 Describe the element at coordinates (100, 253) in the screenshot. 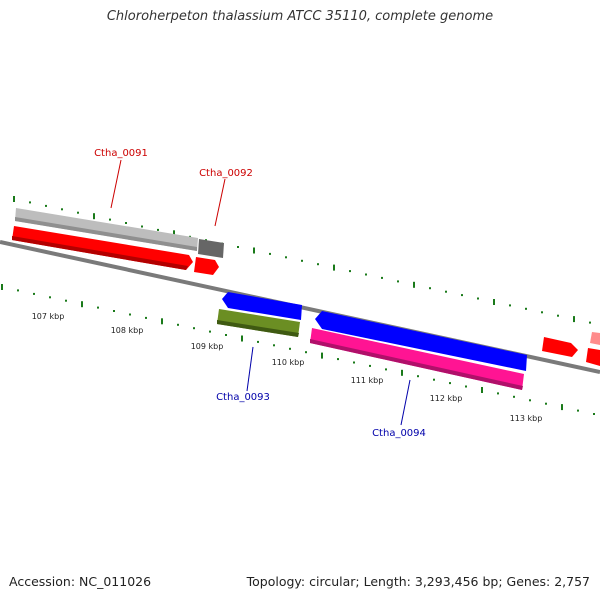

I see `cds-arrow-ctha-0091-shade` at that location.